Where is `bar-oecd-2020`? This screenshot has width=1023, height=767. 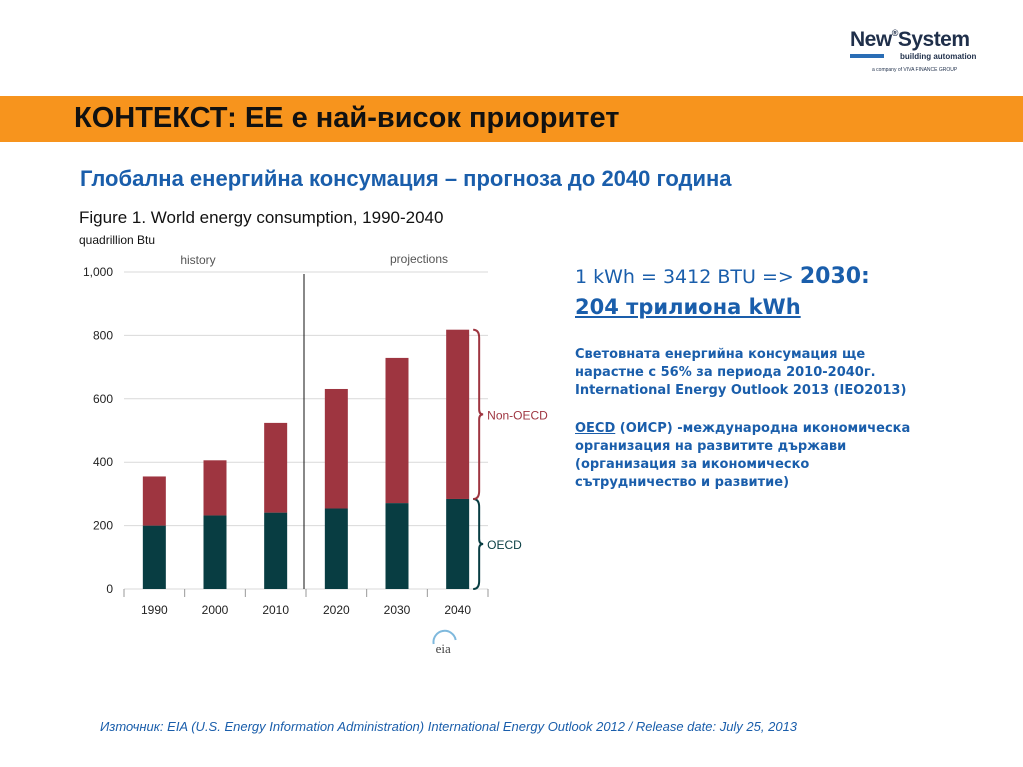
bar-oecd-2020 is located at coordinates (336, 548).